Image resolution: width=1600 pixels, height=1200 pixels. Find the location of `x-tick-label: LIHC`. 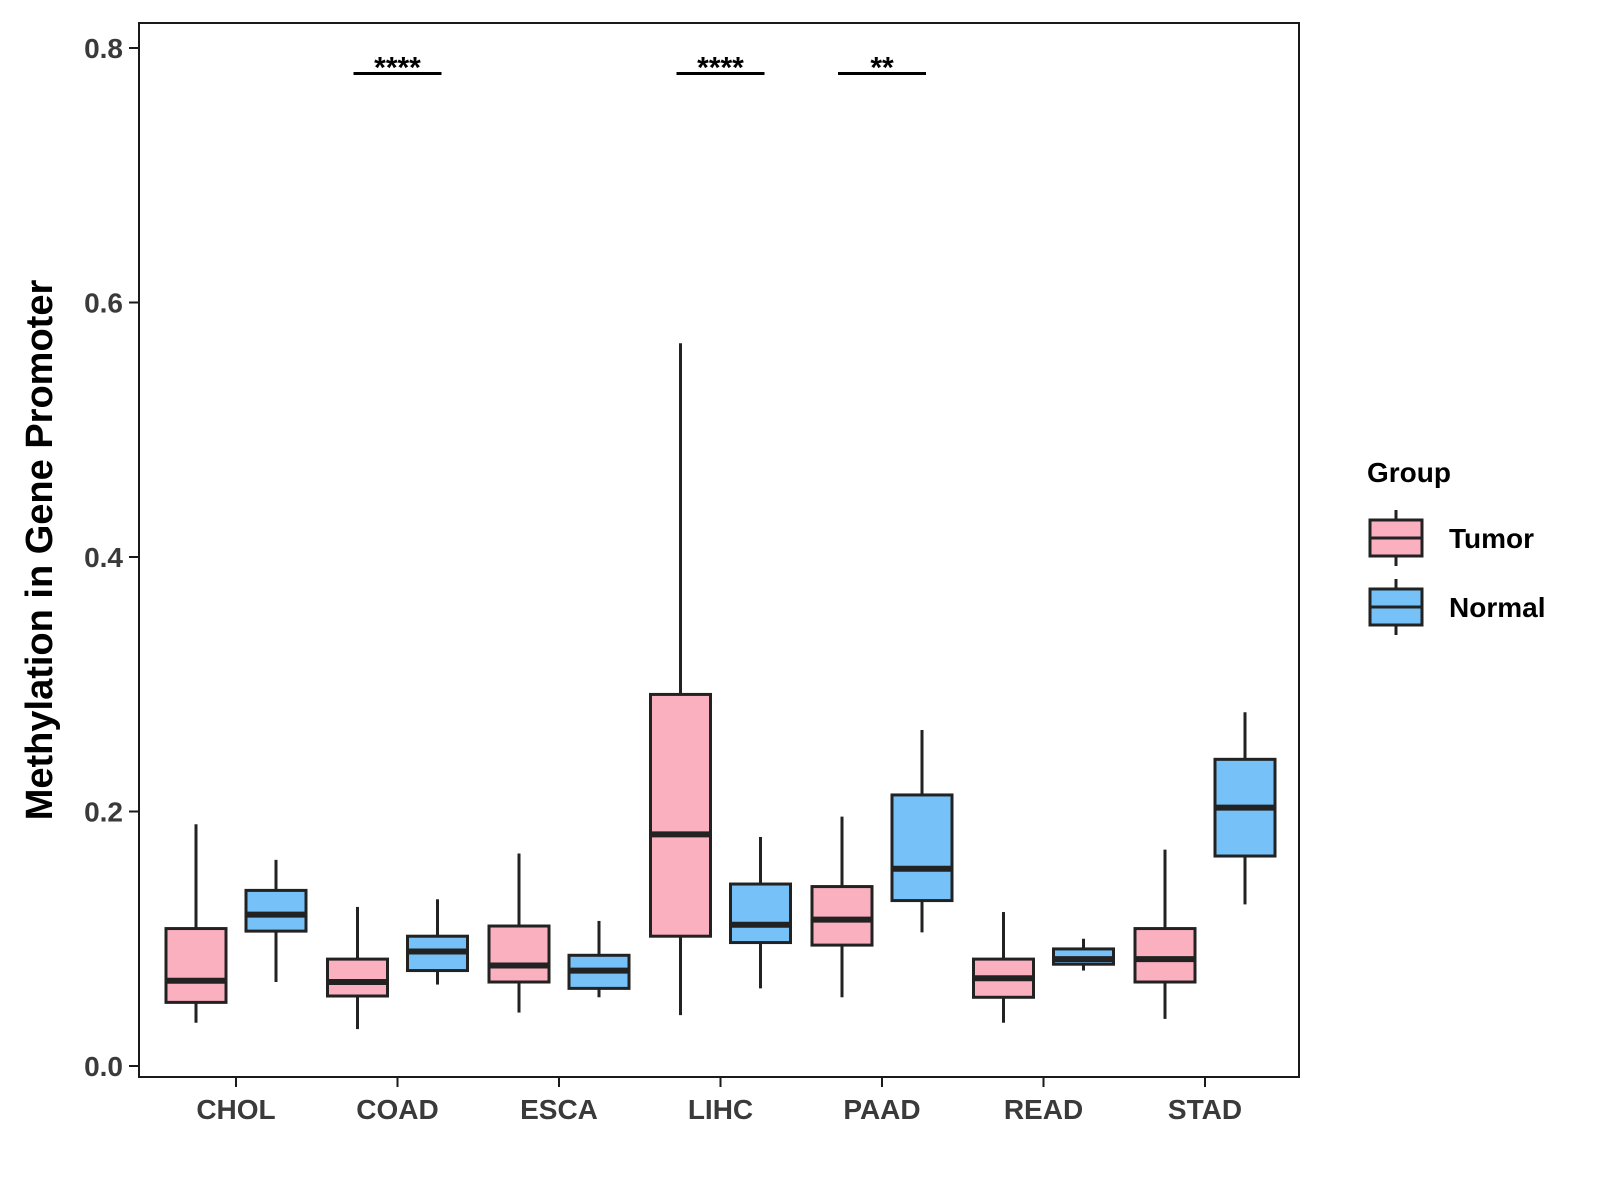

x-tick-label: LIHC is located at coordinates (720, 1109).